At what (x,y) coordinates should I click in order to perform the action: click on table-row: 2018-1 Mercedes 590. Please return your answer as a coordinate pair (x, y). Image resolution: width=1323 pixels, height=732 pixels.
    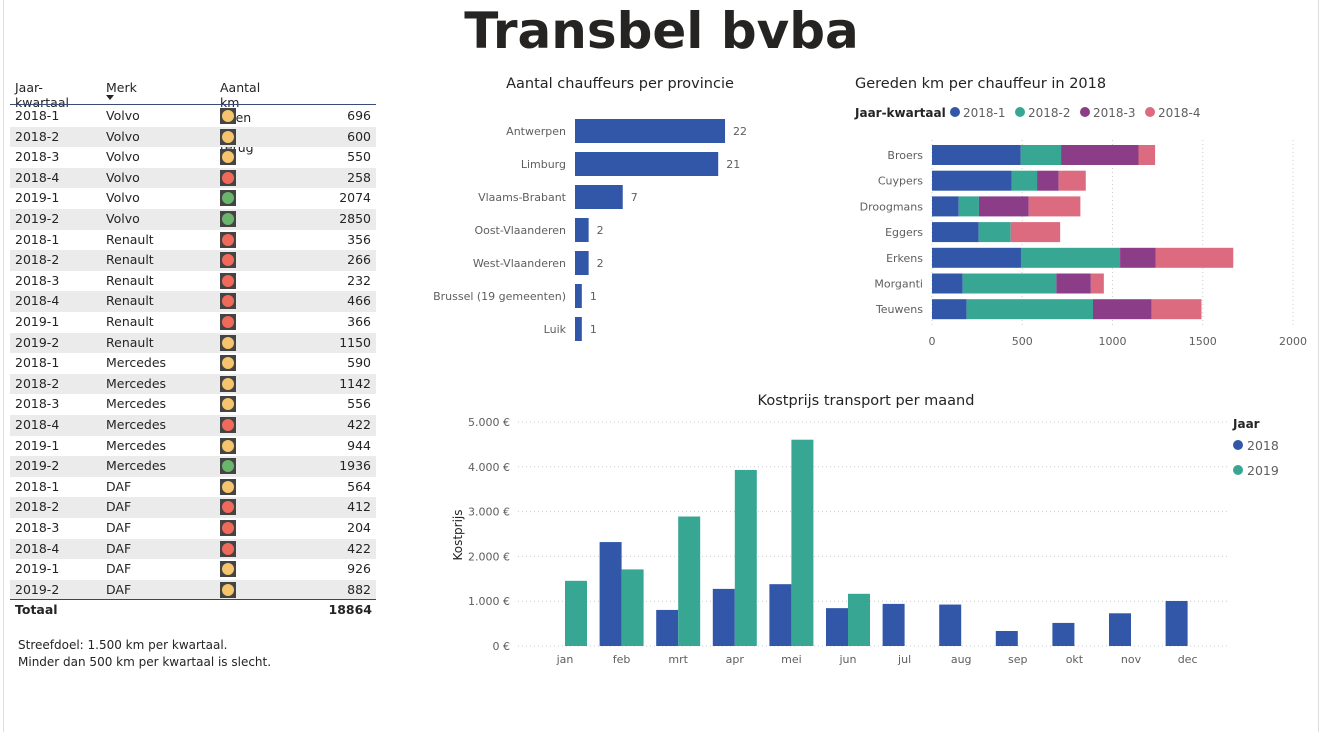
    Looking at the image, I should click on (193, 363).